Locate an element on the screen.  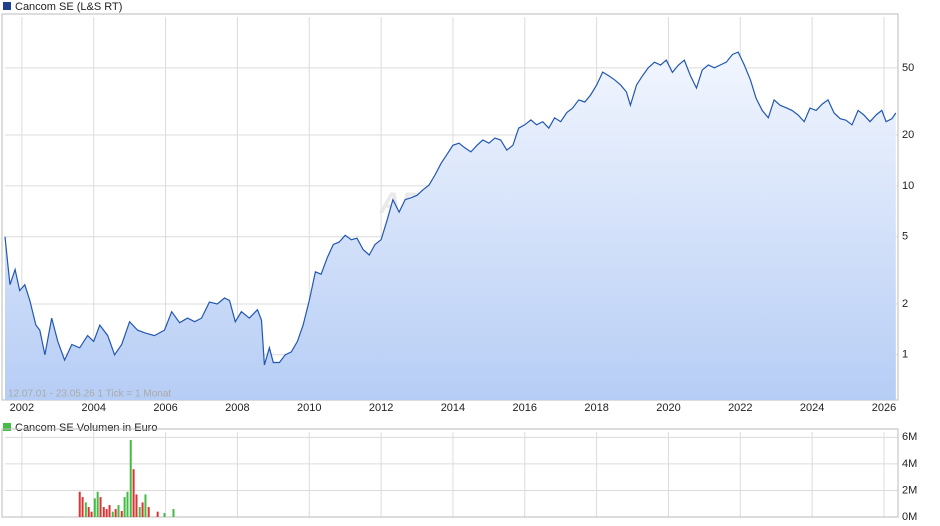
x-tick-label: 2022 is located at coordinates (740, 408).